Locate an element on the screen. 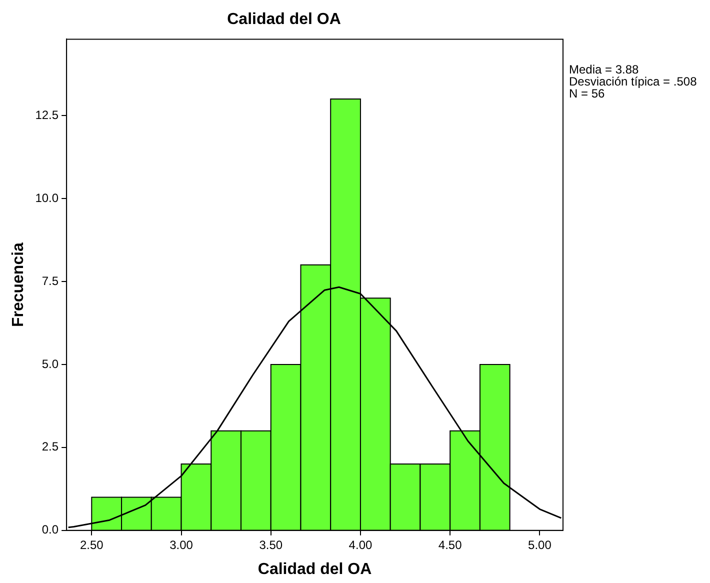  y-tick-label: 2.5 is located at coordinates (50, 447).